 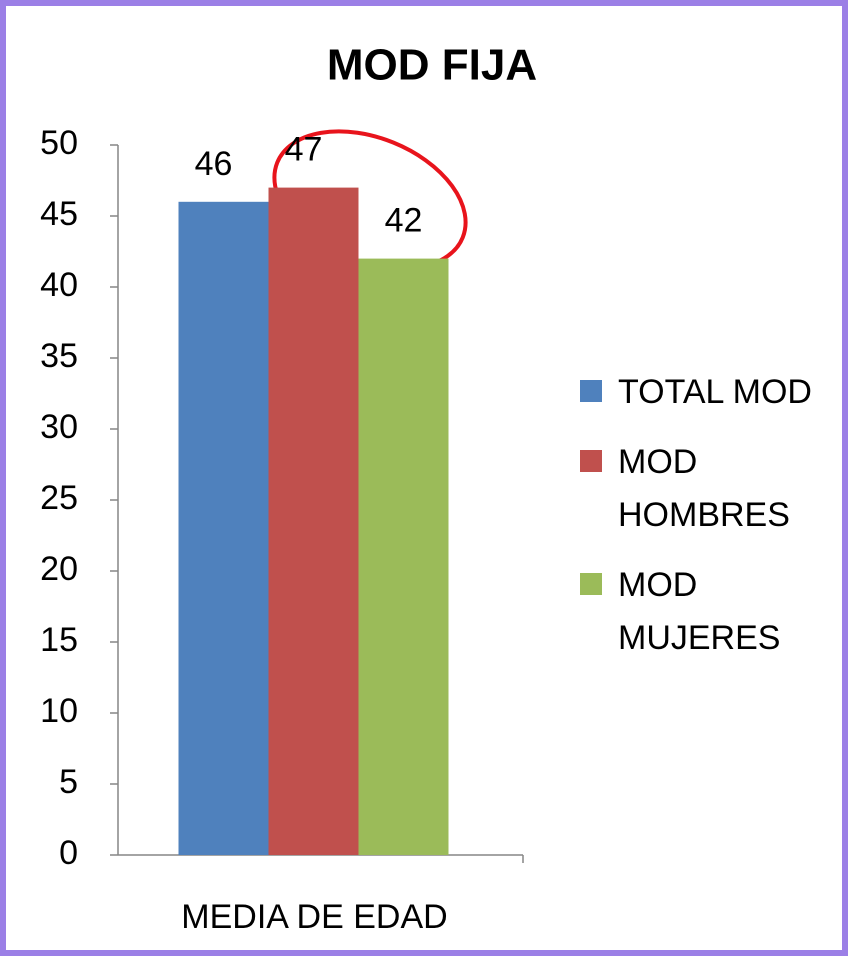 I want to click on y-tick-label: 30, so click(x=59, y=427).